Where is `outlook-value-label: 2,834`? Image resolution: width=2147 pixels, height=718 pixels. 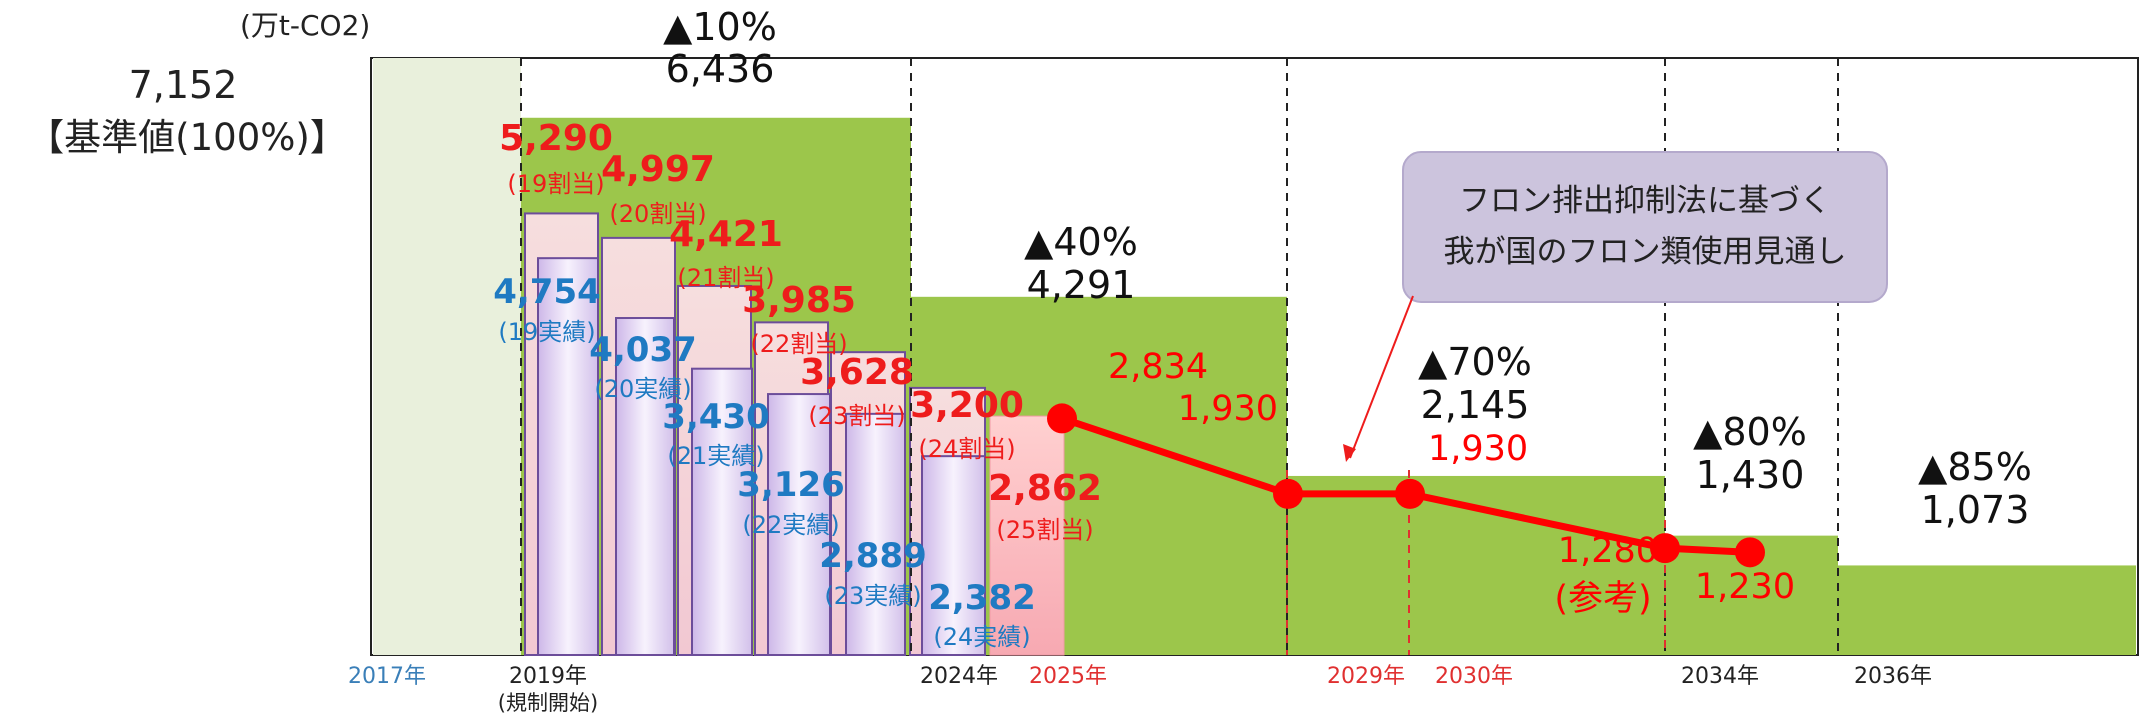 outlook-value-label: 2,834 is located at coordinates (1158, 367).